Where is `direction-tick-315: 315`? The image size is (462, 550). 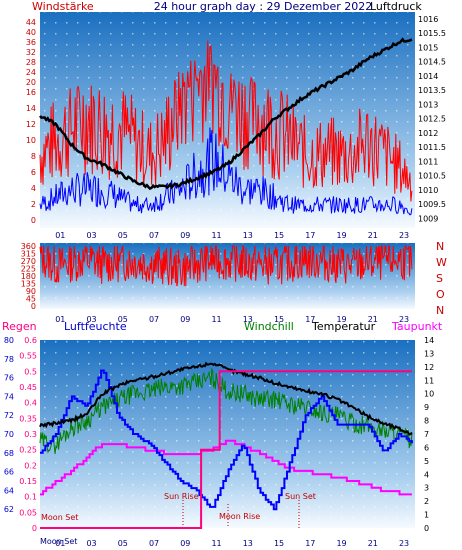
direction-tick-315: 315 is located at coordinates (28, 254).